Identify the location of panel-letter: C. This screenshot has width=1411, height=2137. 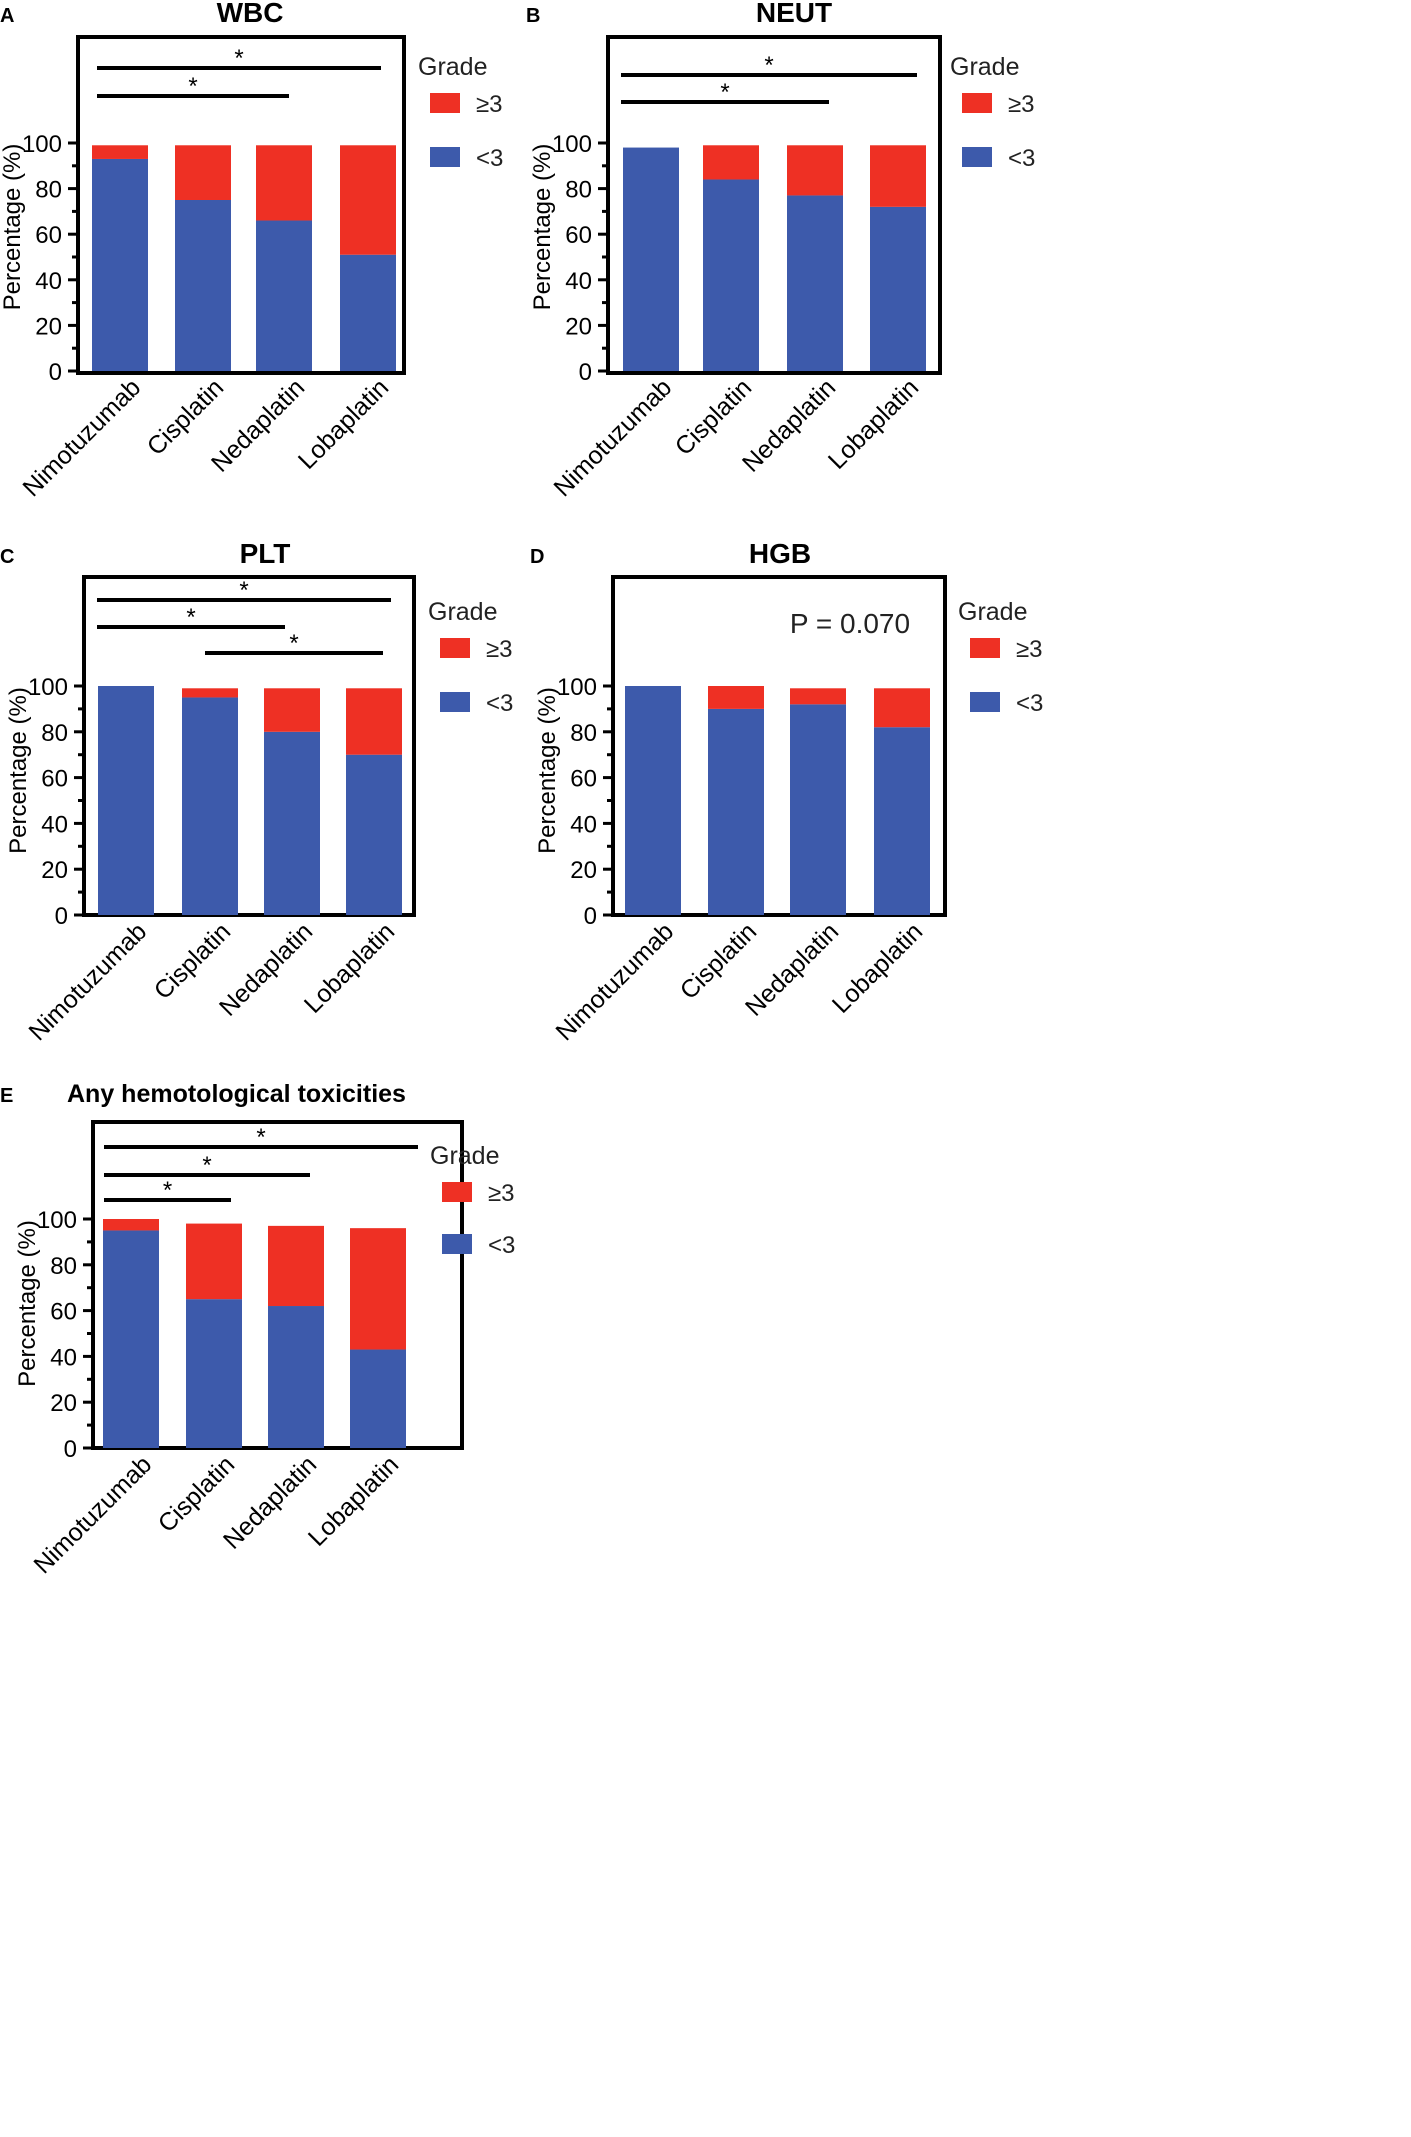
(7, 557).